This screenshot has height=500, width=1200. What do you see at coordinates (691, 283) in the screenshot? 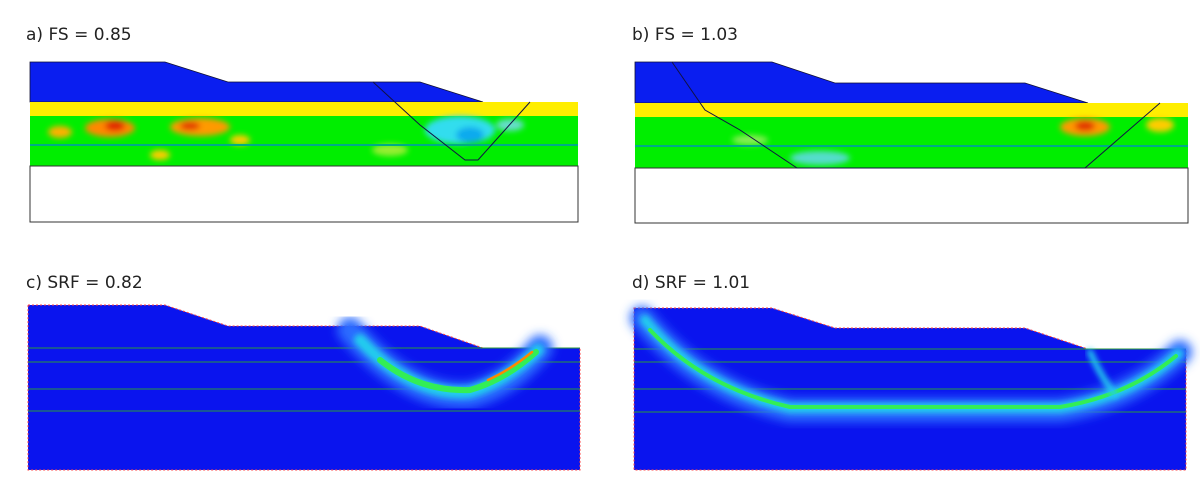
I see `panel-label: d) SRF = 1.01` at bounding box center [691, 283].